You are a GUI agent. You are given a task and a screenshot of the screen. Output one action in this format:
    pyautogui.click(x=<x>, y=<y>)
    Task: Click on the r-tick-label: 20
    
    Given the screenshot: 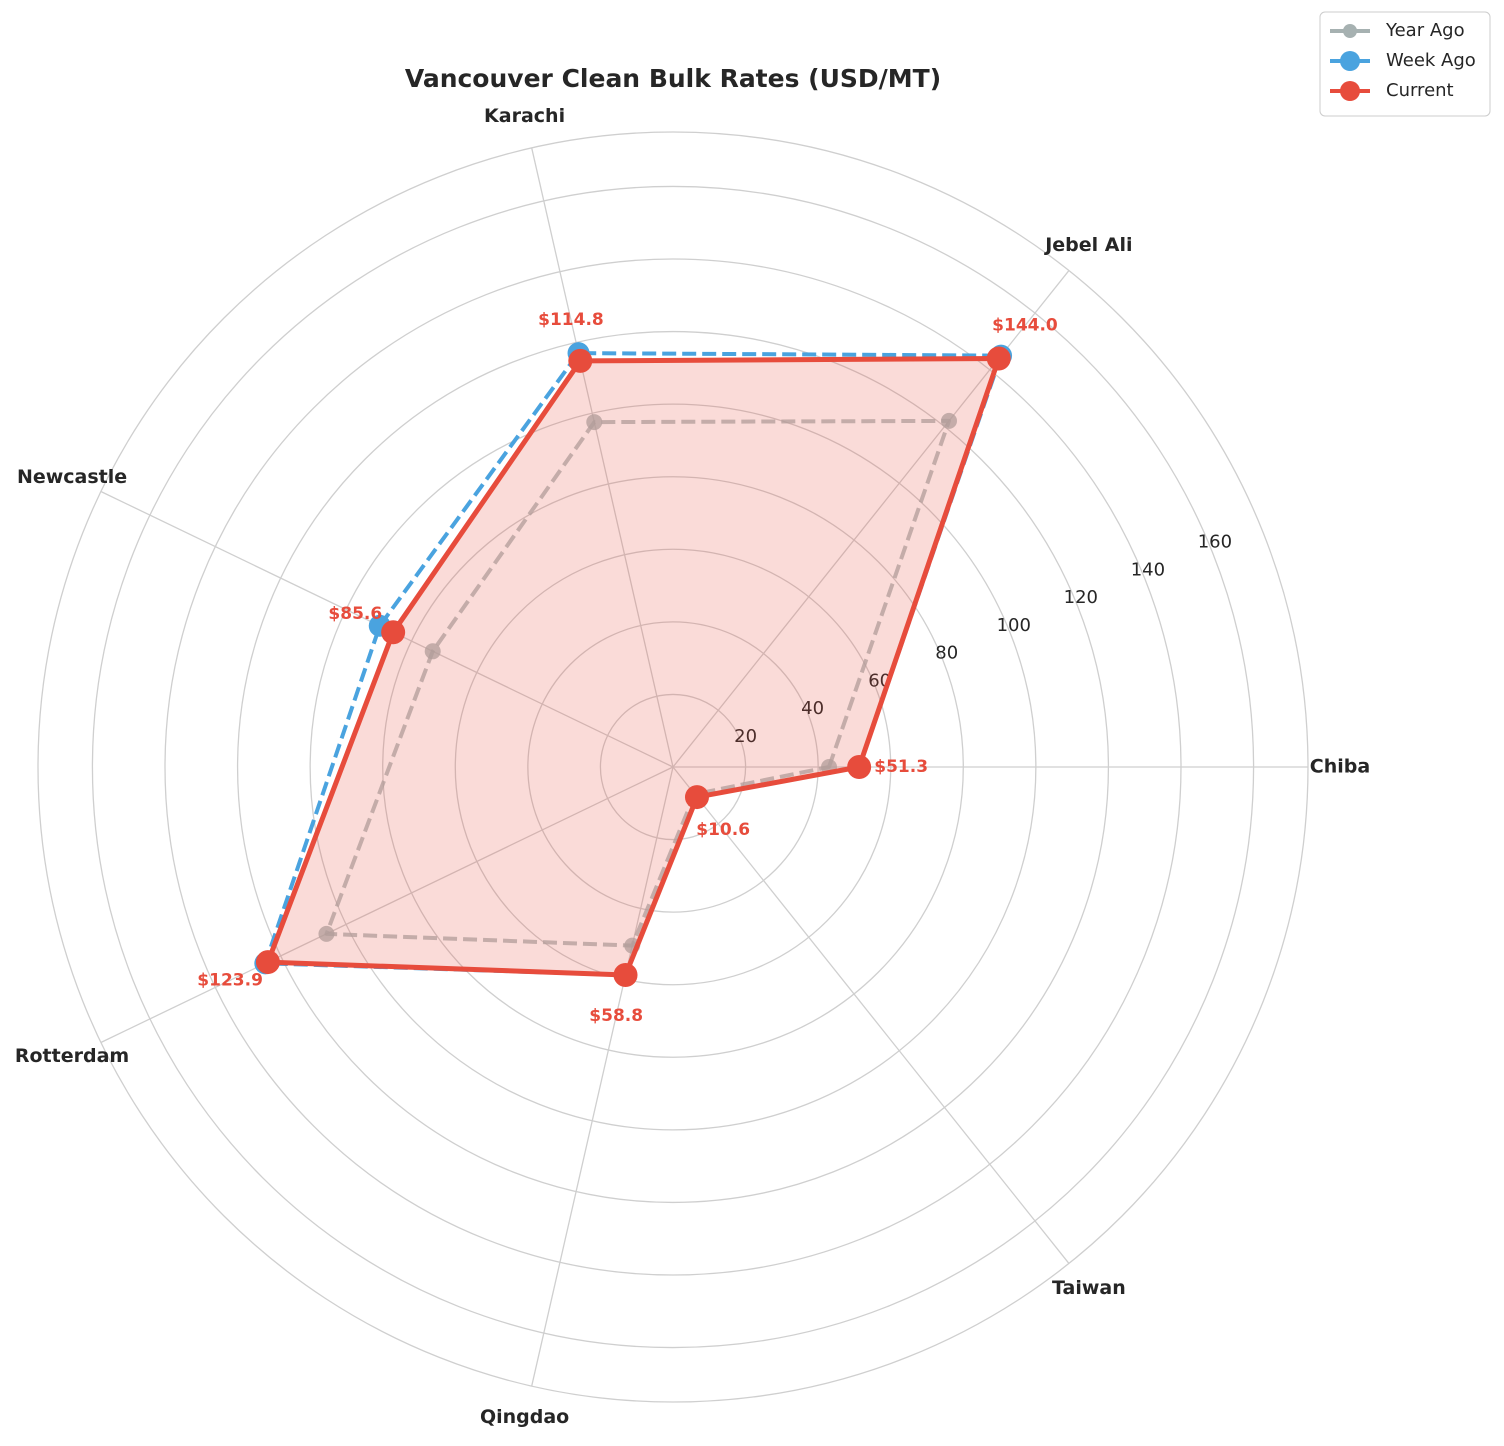 What is the action you would take?
    pyautogui.click(x=745, y=736)
    